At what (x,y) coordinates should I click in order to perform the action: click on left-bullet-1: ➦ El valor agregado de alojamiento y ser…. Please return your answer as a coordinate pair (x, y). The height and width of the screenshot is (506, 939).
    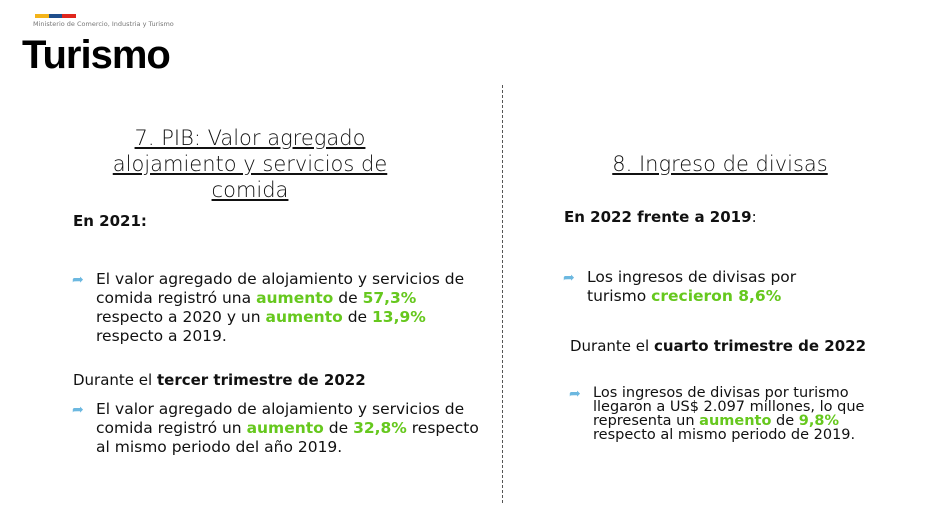
    Looking at the image, I should click on (268, 307).